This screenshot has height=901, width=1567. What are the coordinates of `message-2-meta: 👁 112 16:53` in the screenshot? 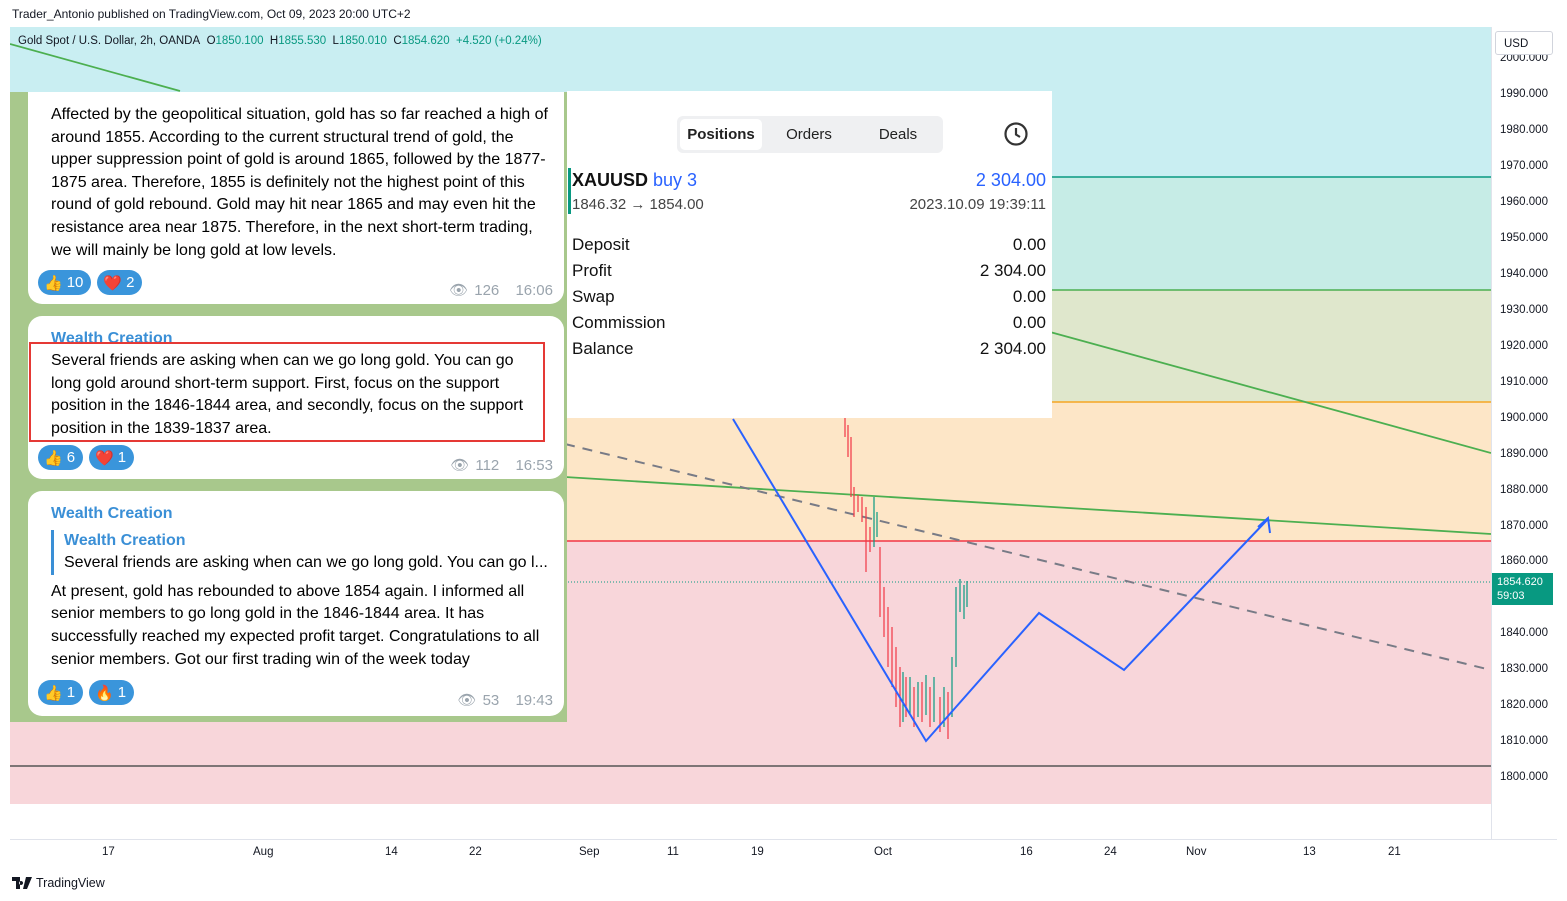 It's located at (501, 465).